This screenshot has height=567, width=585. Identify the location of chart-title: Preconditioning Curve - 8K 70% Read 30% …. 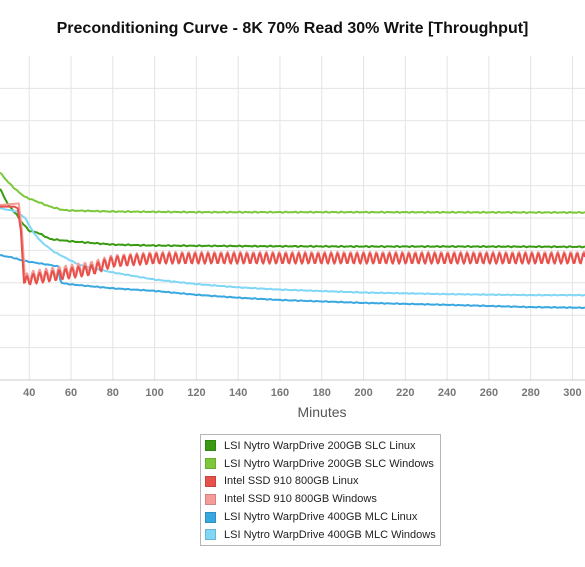
(292, 28).